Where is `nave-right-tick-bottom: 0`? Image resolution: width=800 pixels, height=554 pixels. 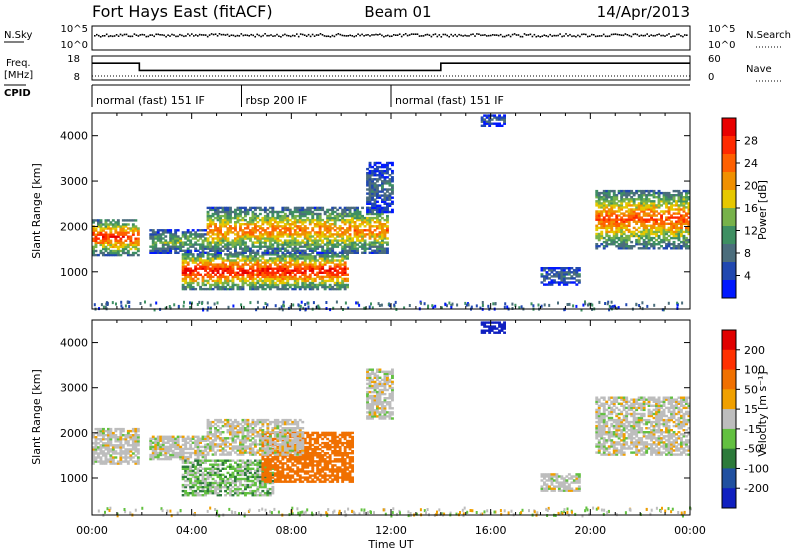
nave-right-tick-bottom: 0 is located at coordinates (711, 77).